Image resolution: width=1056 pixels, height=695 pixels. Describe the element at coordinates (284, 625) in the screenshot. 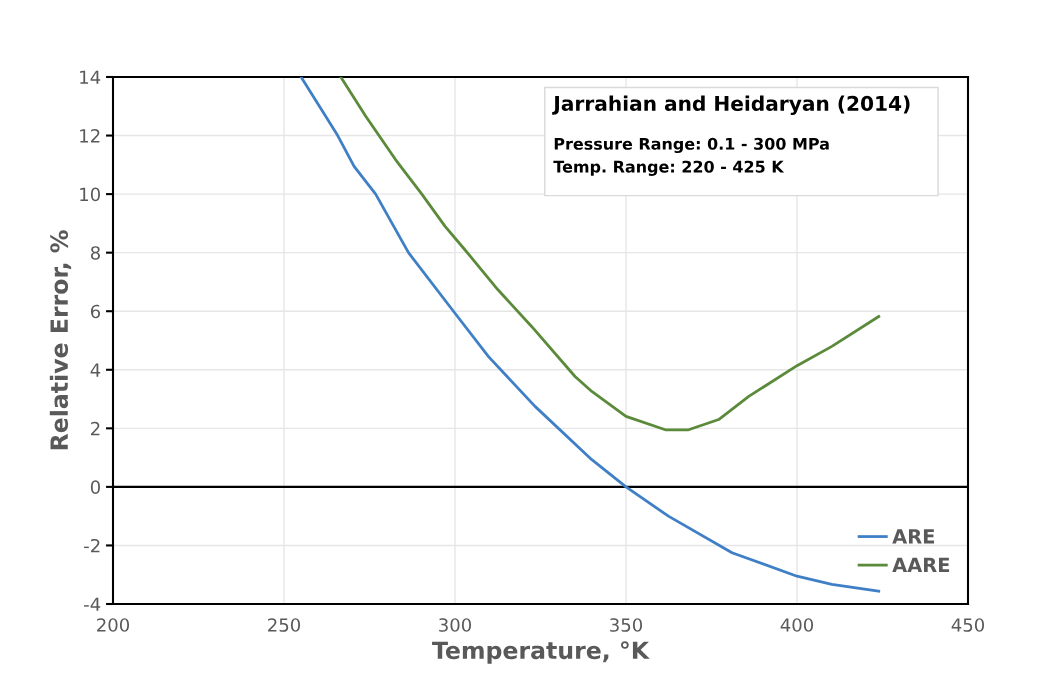

I see `x-tick-label: 250` at that location.